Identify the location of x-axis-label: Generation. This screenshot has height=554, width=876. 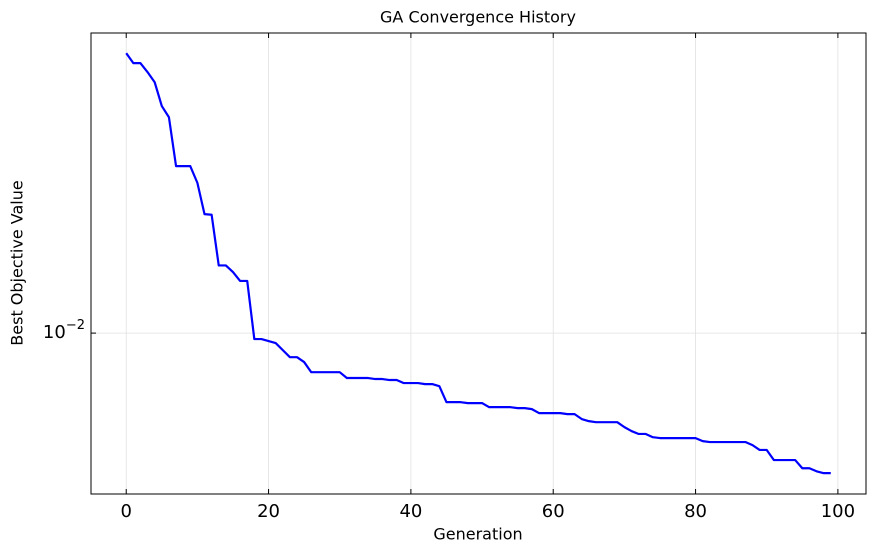
(477, 534).